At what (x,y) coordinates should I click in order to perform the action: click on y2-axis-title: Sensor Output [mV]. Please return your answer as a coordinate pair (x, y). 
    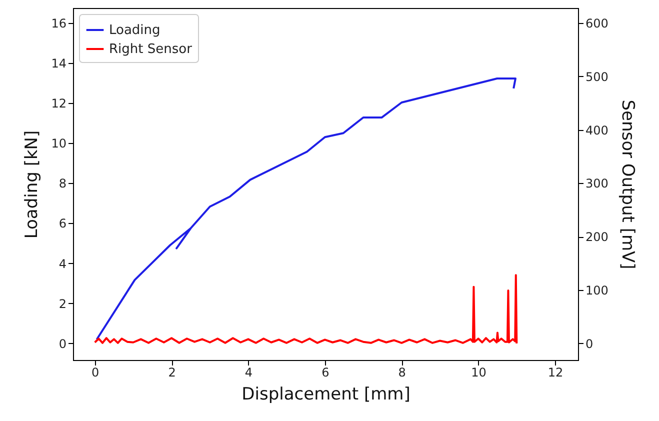
    Looking at the image, I should click on (627, 185).